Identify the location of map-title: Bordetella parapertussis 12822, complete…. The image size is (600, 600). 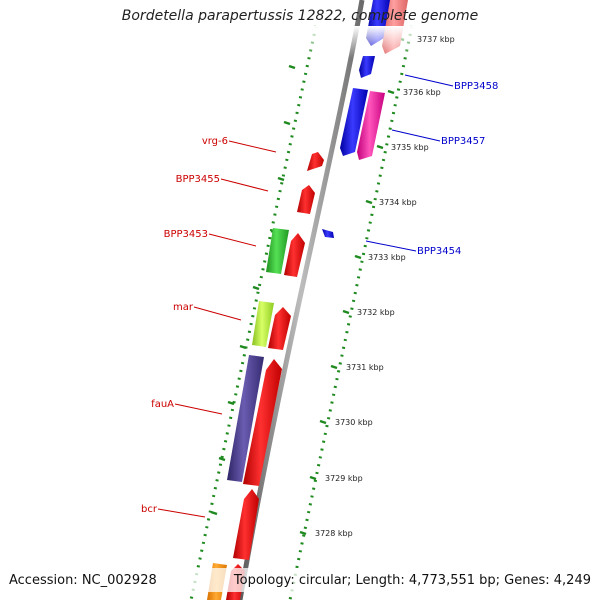
(300, 16).